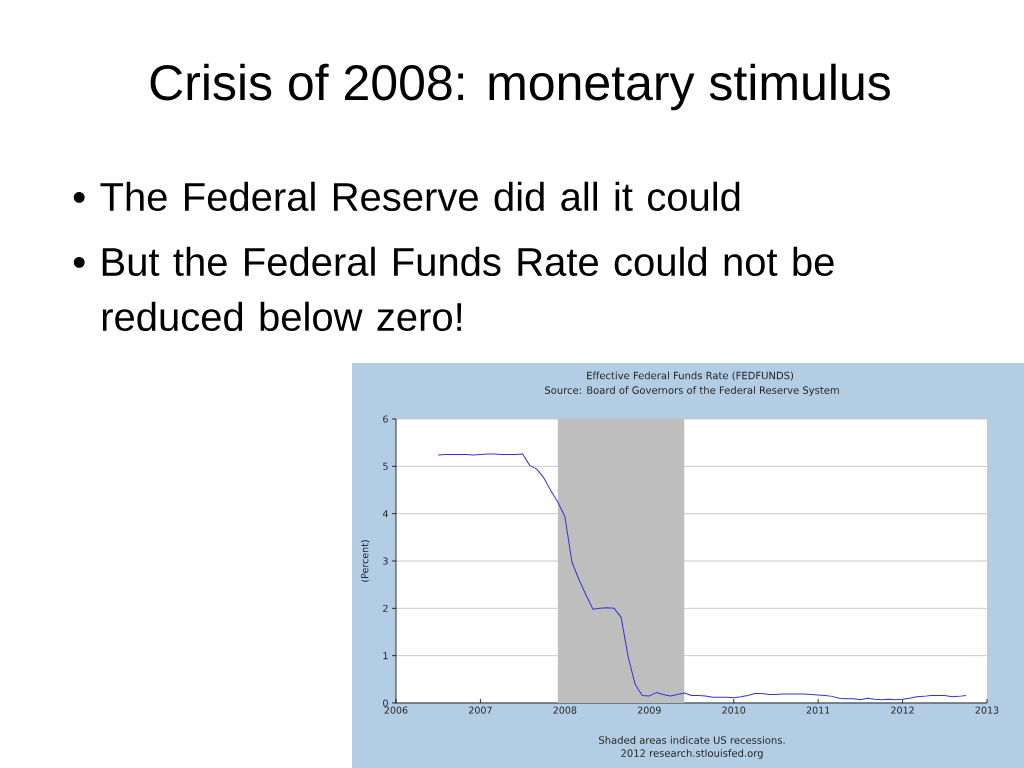  I want to click on x-tick-label: 2007, so click(480, 710).